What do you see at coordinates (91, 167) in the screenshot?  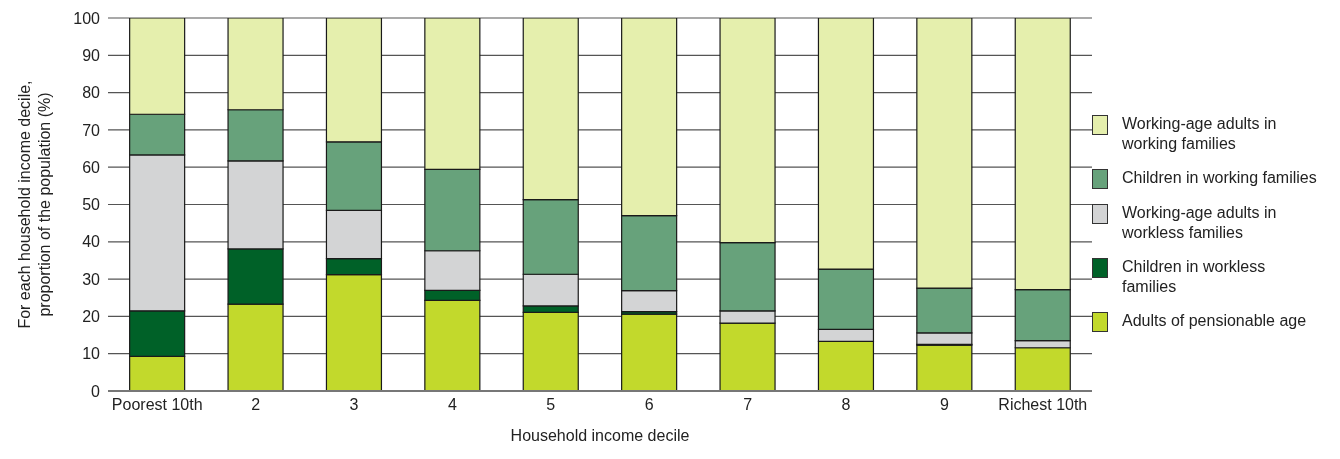 I see `y-tick-label: 60` at bounding box center [91, 167].